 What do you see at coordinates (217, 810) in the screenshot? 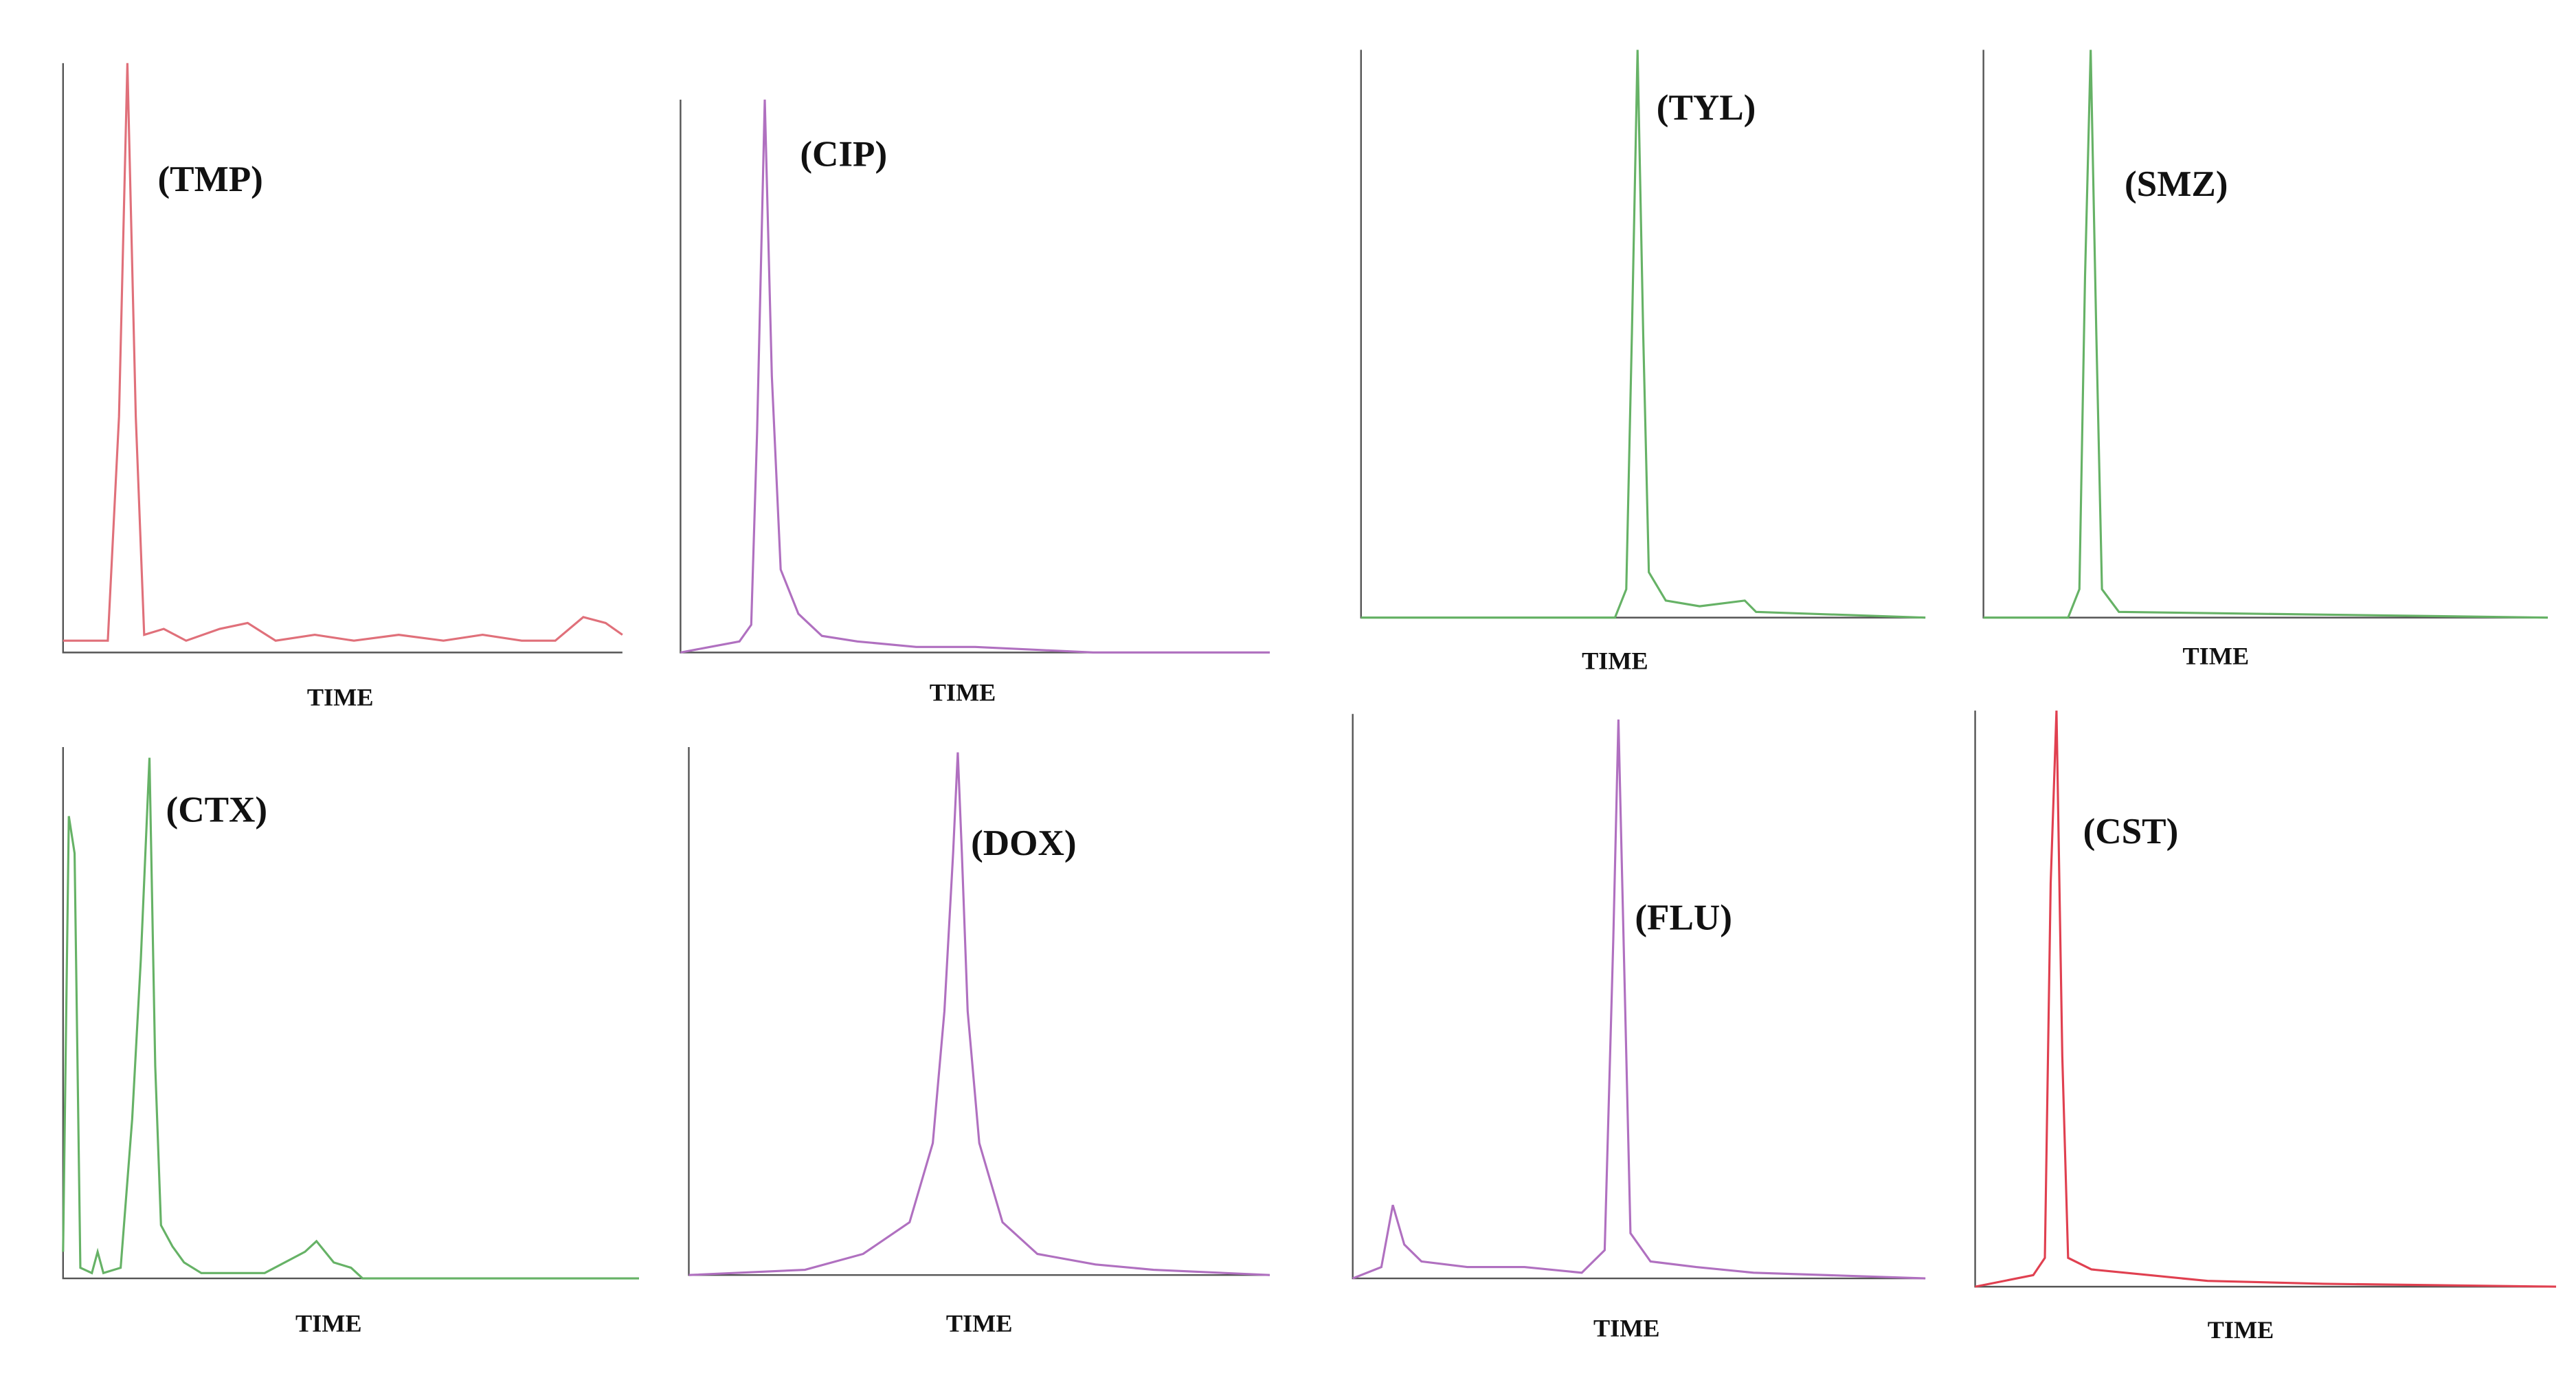
I see `chart-title: (CTX)` at bounding box center [217, 810].